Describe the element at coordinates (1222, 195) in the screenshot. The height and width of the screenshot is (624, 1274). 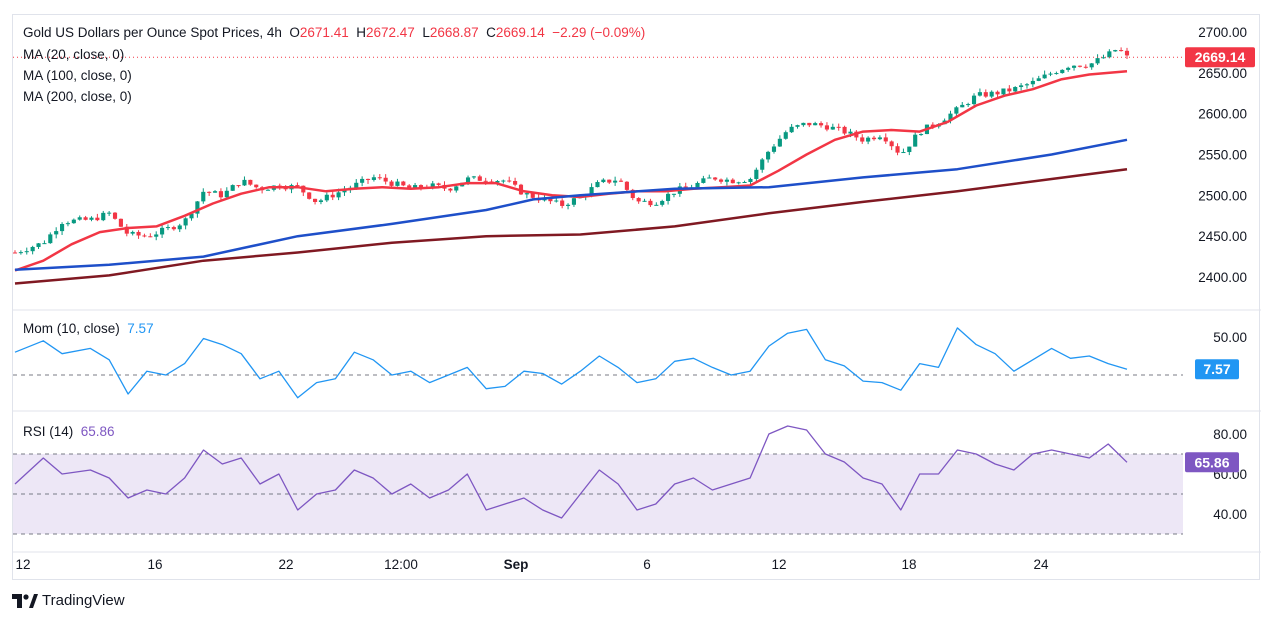
I see `price-axis-tick-label: 2500.00` at that location.